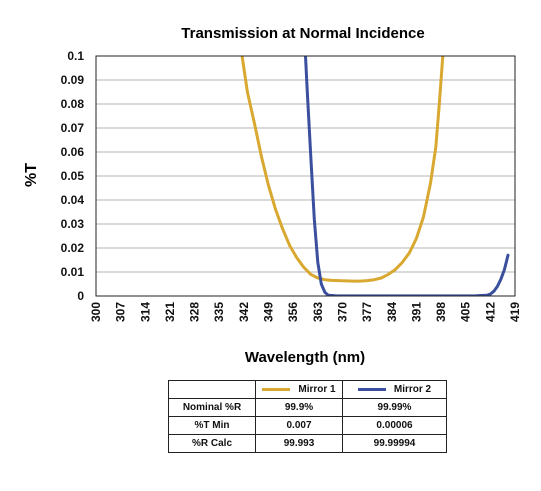 The height and width of the screenshot is (491, 541). What do you see at coordinates (293, 312) in the screenshot?
I see `x-tick-label: 356` at bounding box center [293, 312].